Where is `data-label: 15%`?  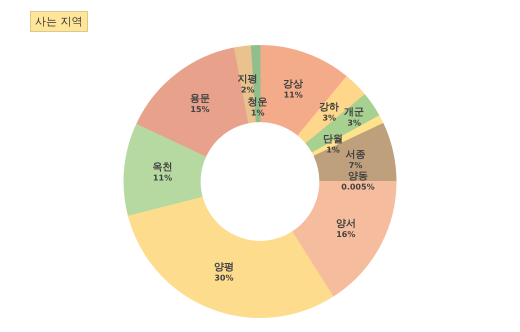
data-label: 15% is located at coordinates (200, 109).